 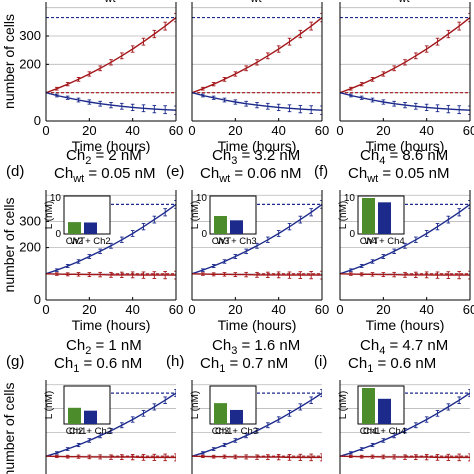 What do you see at coordinates (268, 155) in the screenshot?
I see `panel-cond1-e-value: = 3.2 nM` at bounding box center [268, 155].